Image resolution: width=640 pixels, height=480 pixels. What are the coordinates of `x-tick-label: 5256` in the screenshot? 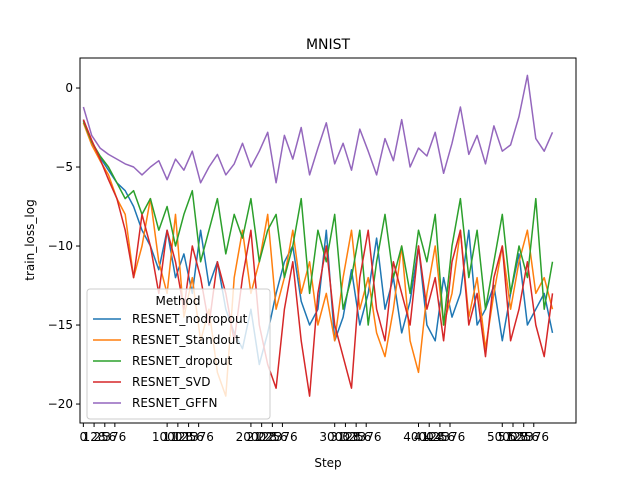 It's located at (523, 437).